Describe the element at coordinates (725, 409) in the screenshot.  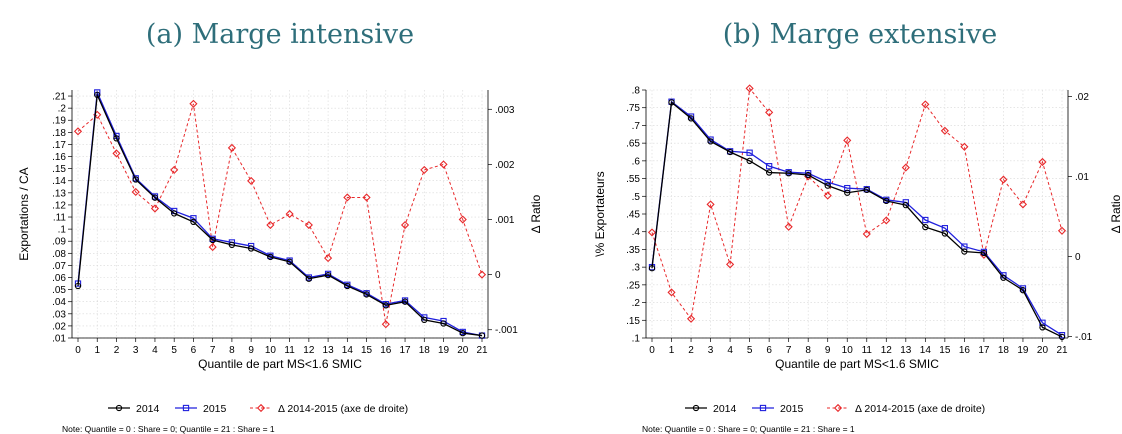
I see `legend-label: 2014` at that location.